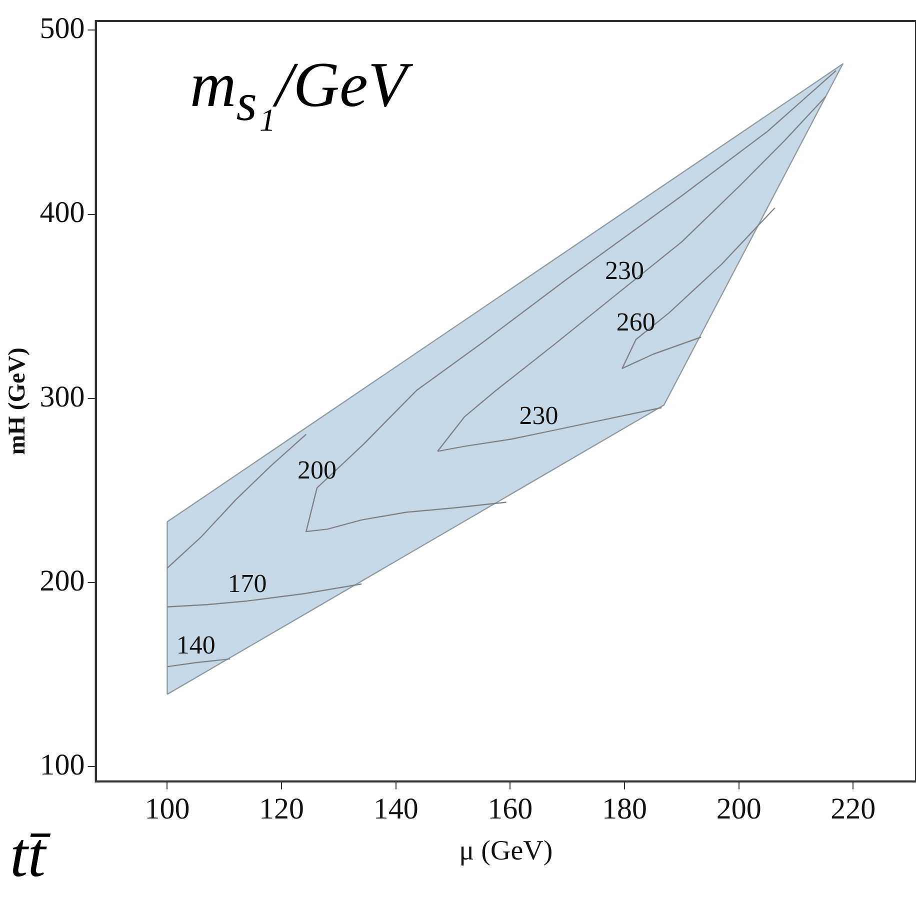 The width and height of the screenshot is (916, 913). Describe the element at coordinates (17, 401) in the screenshot. I see `y-axis-title: mH (GeV)` at that location.